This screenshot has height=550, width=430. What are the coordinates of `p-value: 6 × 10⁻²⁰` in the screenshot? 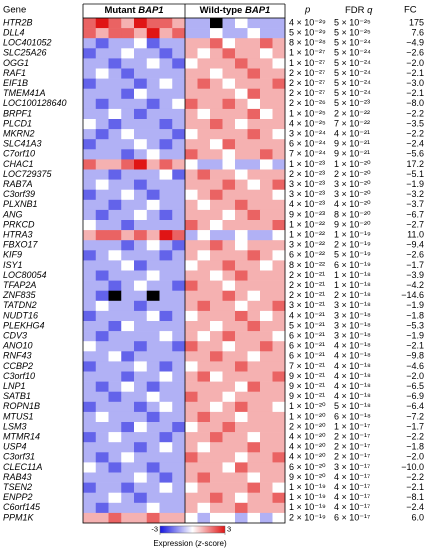 It's located at (307, 467).